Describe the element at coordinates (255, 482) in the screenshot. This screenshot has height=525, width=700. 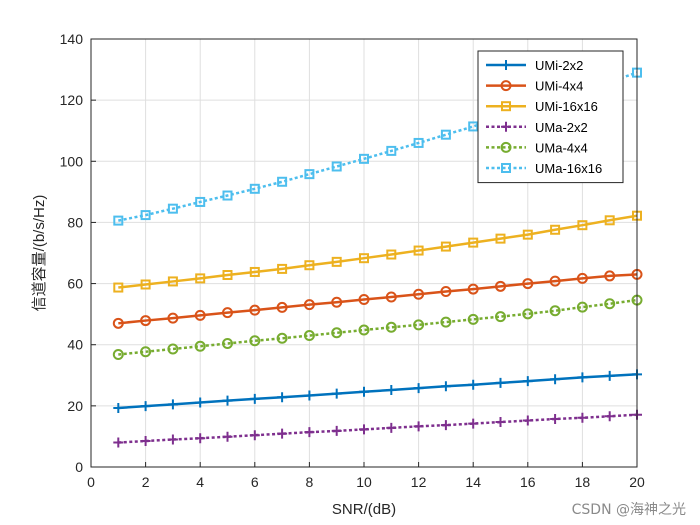
I see `x-tick-label: 6` at that location.